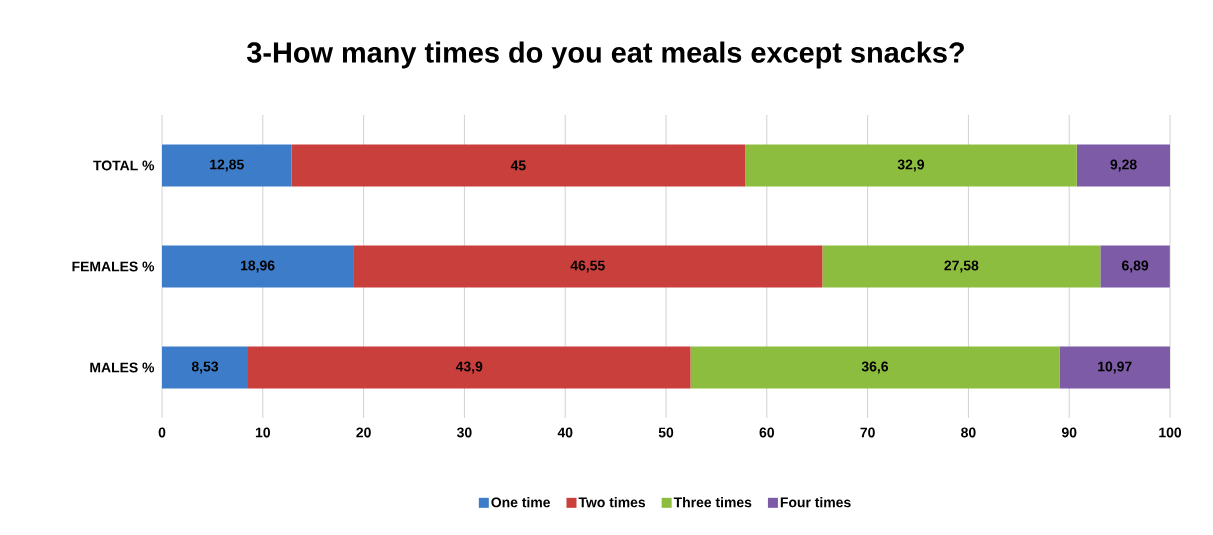  I want to click on x-tick-label: 80, so click(968, 432).